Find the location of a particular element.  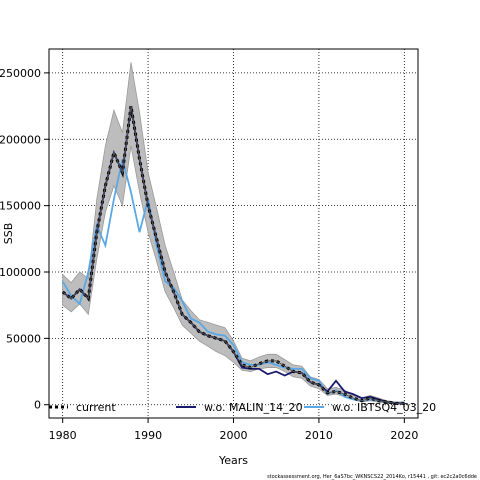

legend-current: current is located at coordinates (82, 407).